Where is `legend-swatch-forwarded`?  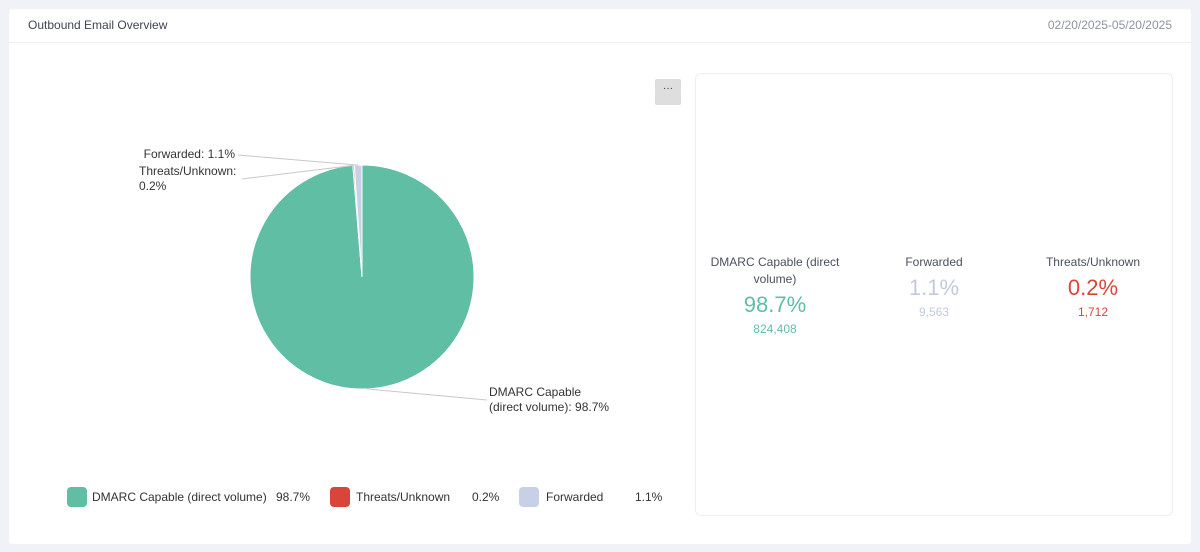 legend-swatch-forwarded is located at coordinates (529, 497).